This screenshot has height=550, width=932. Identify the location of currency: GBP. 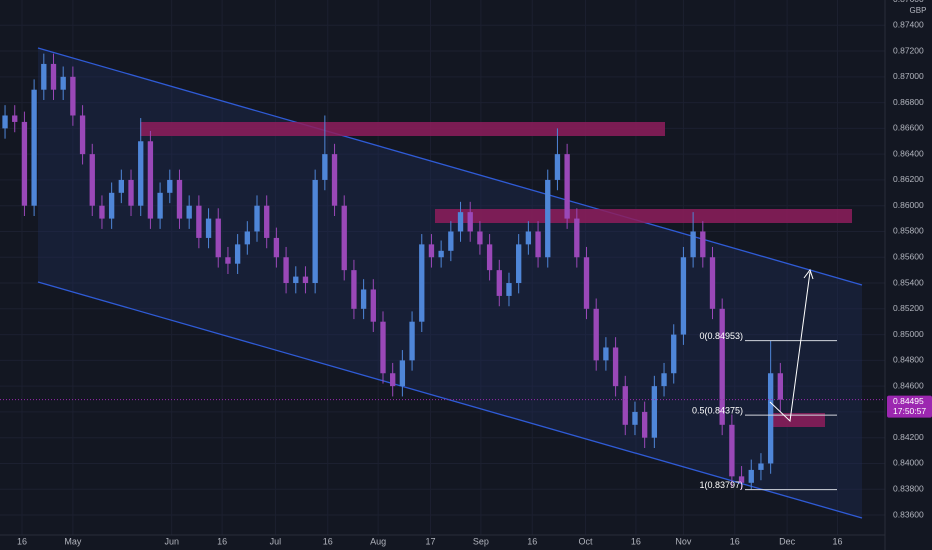
(918, 10).